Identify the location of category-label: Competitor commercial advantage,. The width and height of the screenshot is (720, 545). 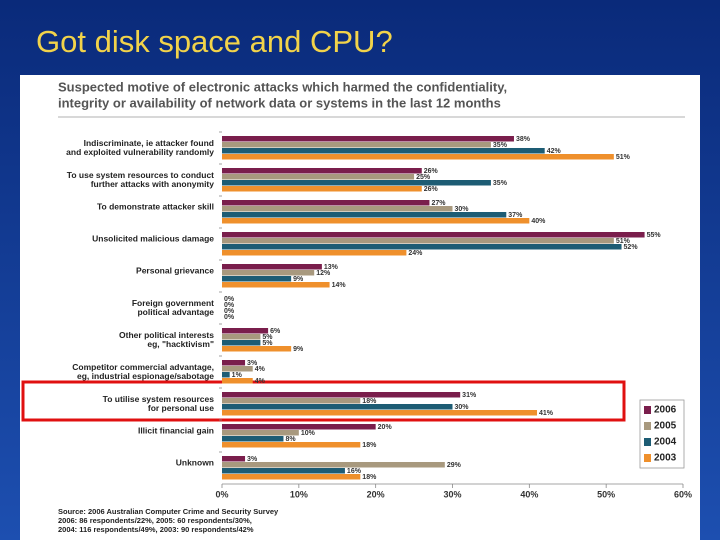
(143, 367).